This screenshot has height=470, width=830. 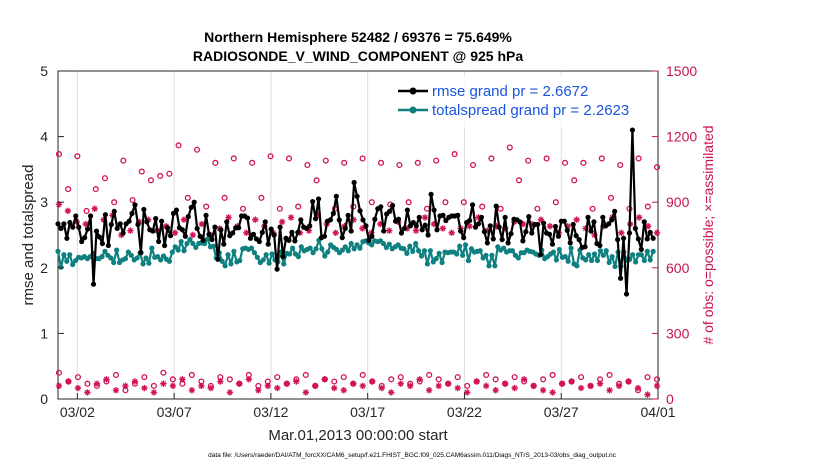 I want to click on x-tick-label: 03/27, so click(x=561, y=412).